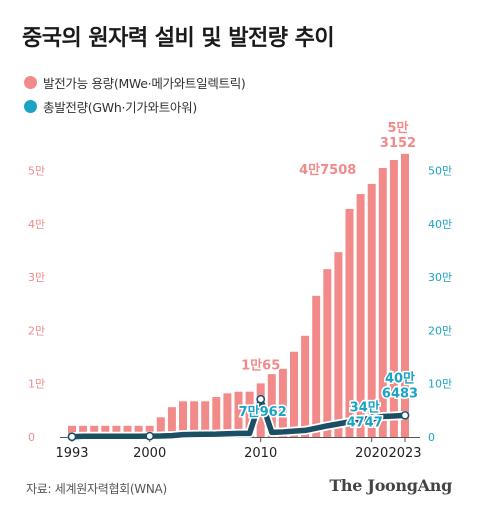  I want to click on left-axis-tick-label: 2만, so click(36, 330).